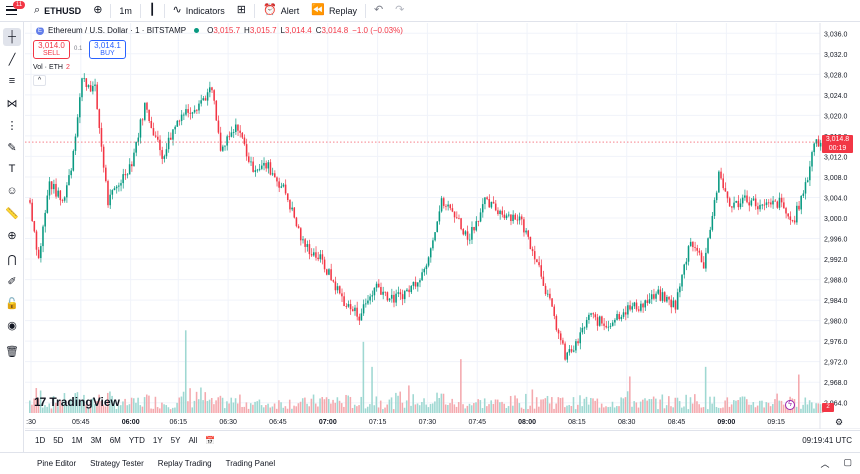  What do you see at coordinates (12, 191) in the screenshot?
I see `emoji-tool: ☺` at bounding box center [12, 191].